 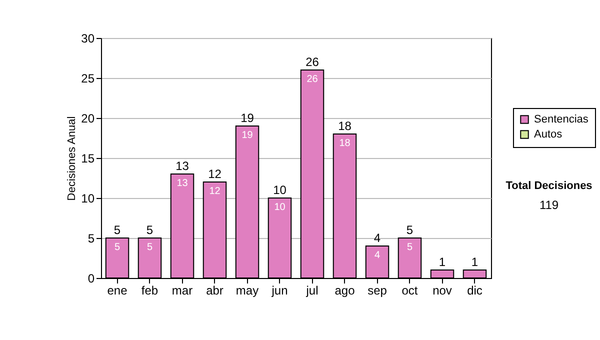 What do you see at coordinates (88, 119) in the screenshot?
I see `y-tick-label: 20` at bounding box center [88, 119].